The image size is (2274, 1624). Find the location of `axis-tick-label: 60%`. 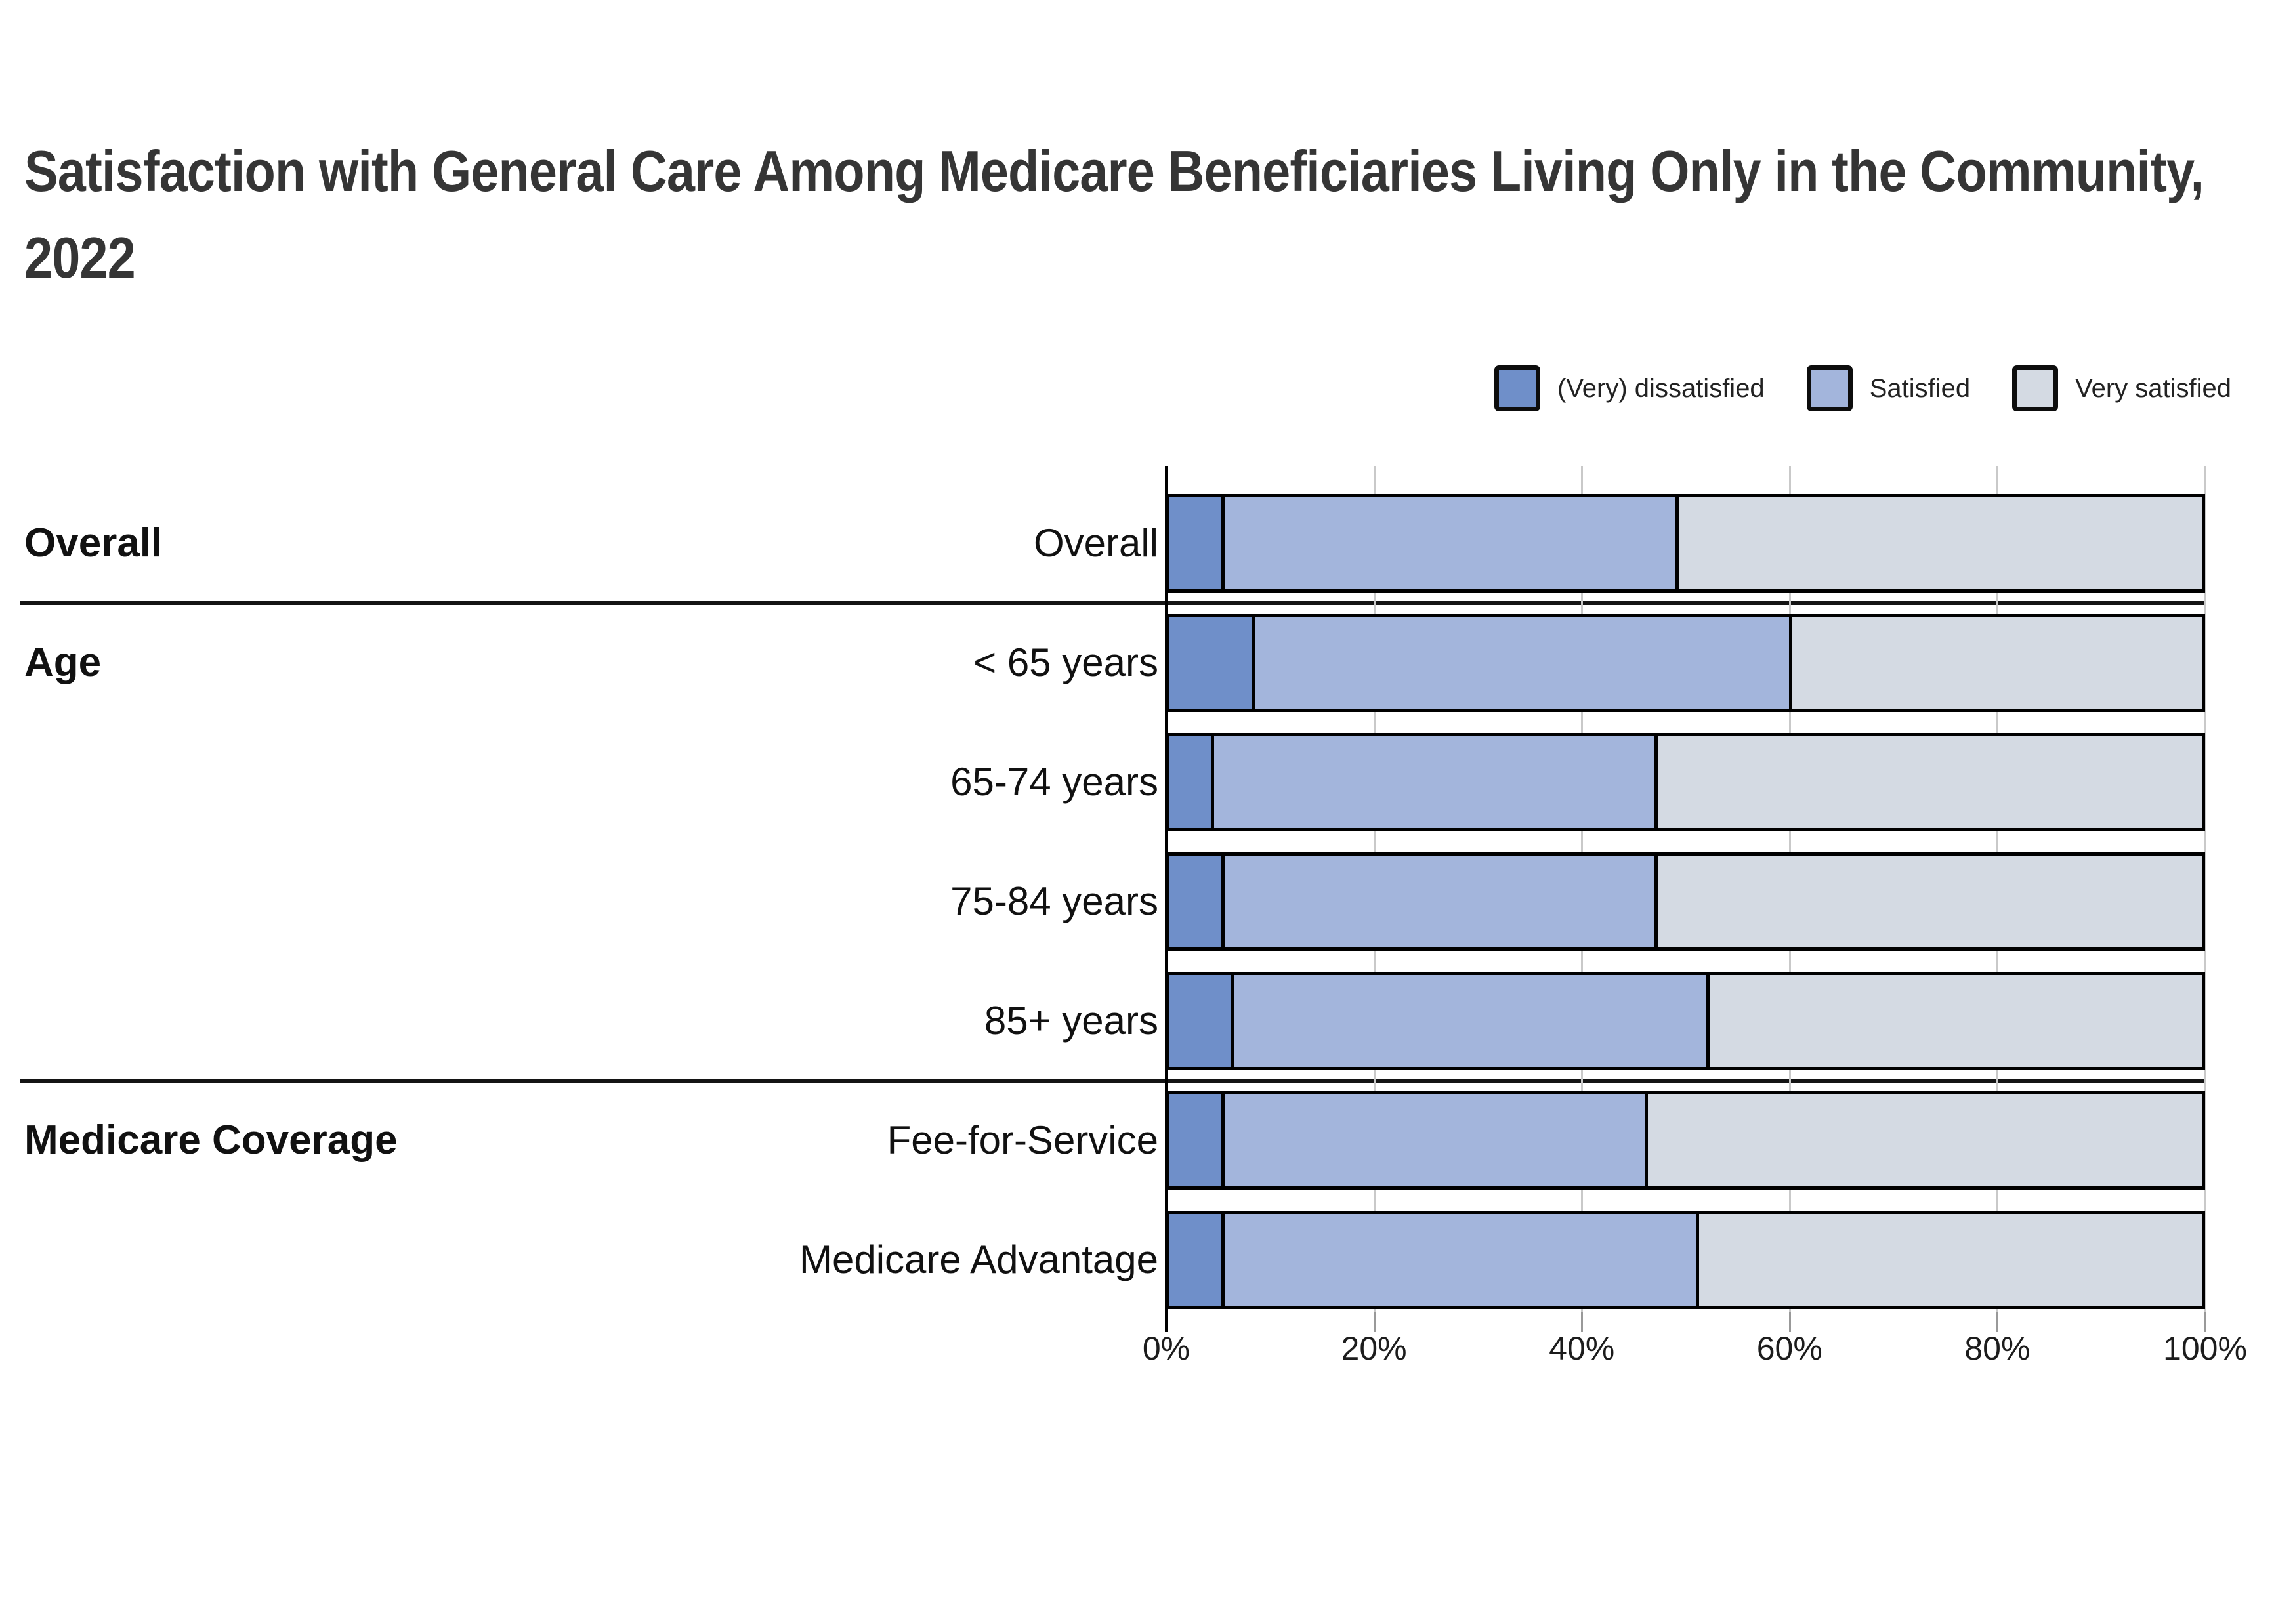

axis-tick-label: 60% is located at coordinates (1789, 1348).